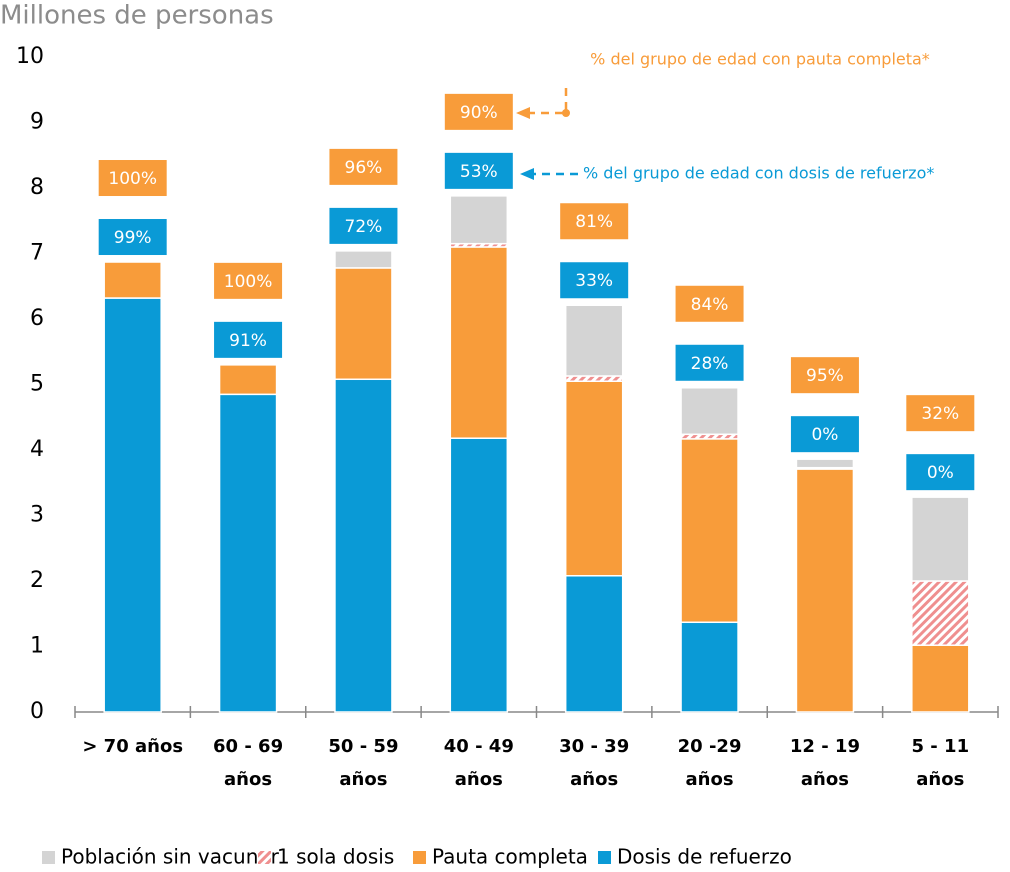  Describe the element at coordinates (566, 113) in the screenshot. I see `annotation-dot` at that location.